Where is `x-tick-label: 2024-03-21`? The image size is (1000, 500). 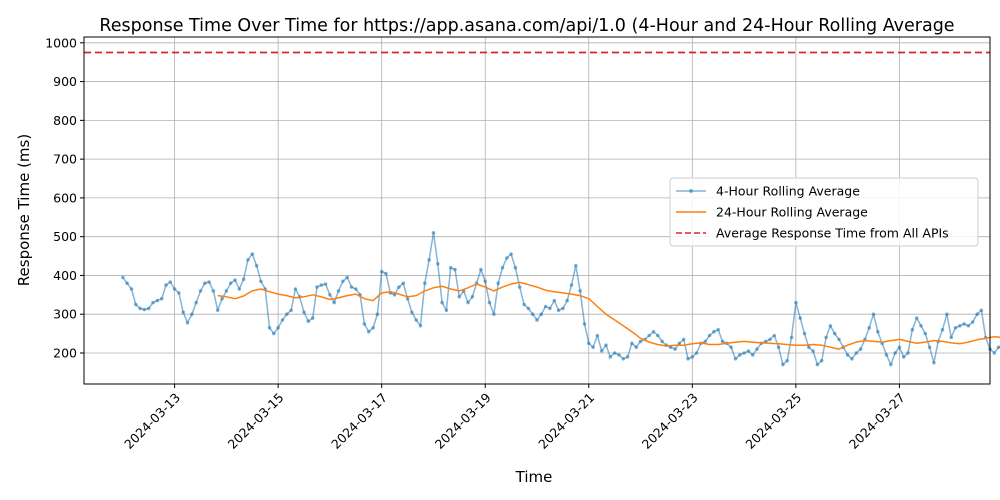 x-tick-label: 2024-03-21 is located at coordinates (566, 421).